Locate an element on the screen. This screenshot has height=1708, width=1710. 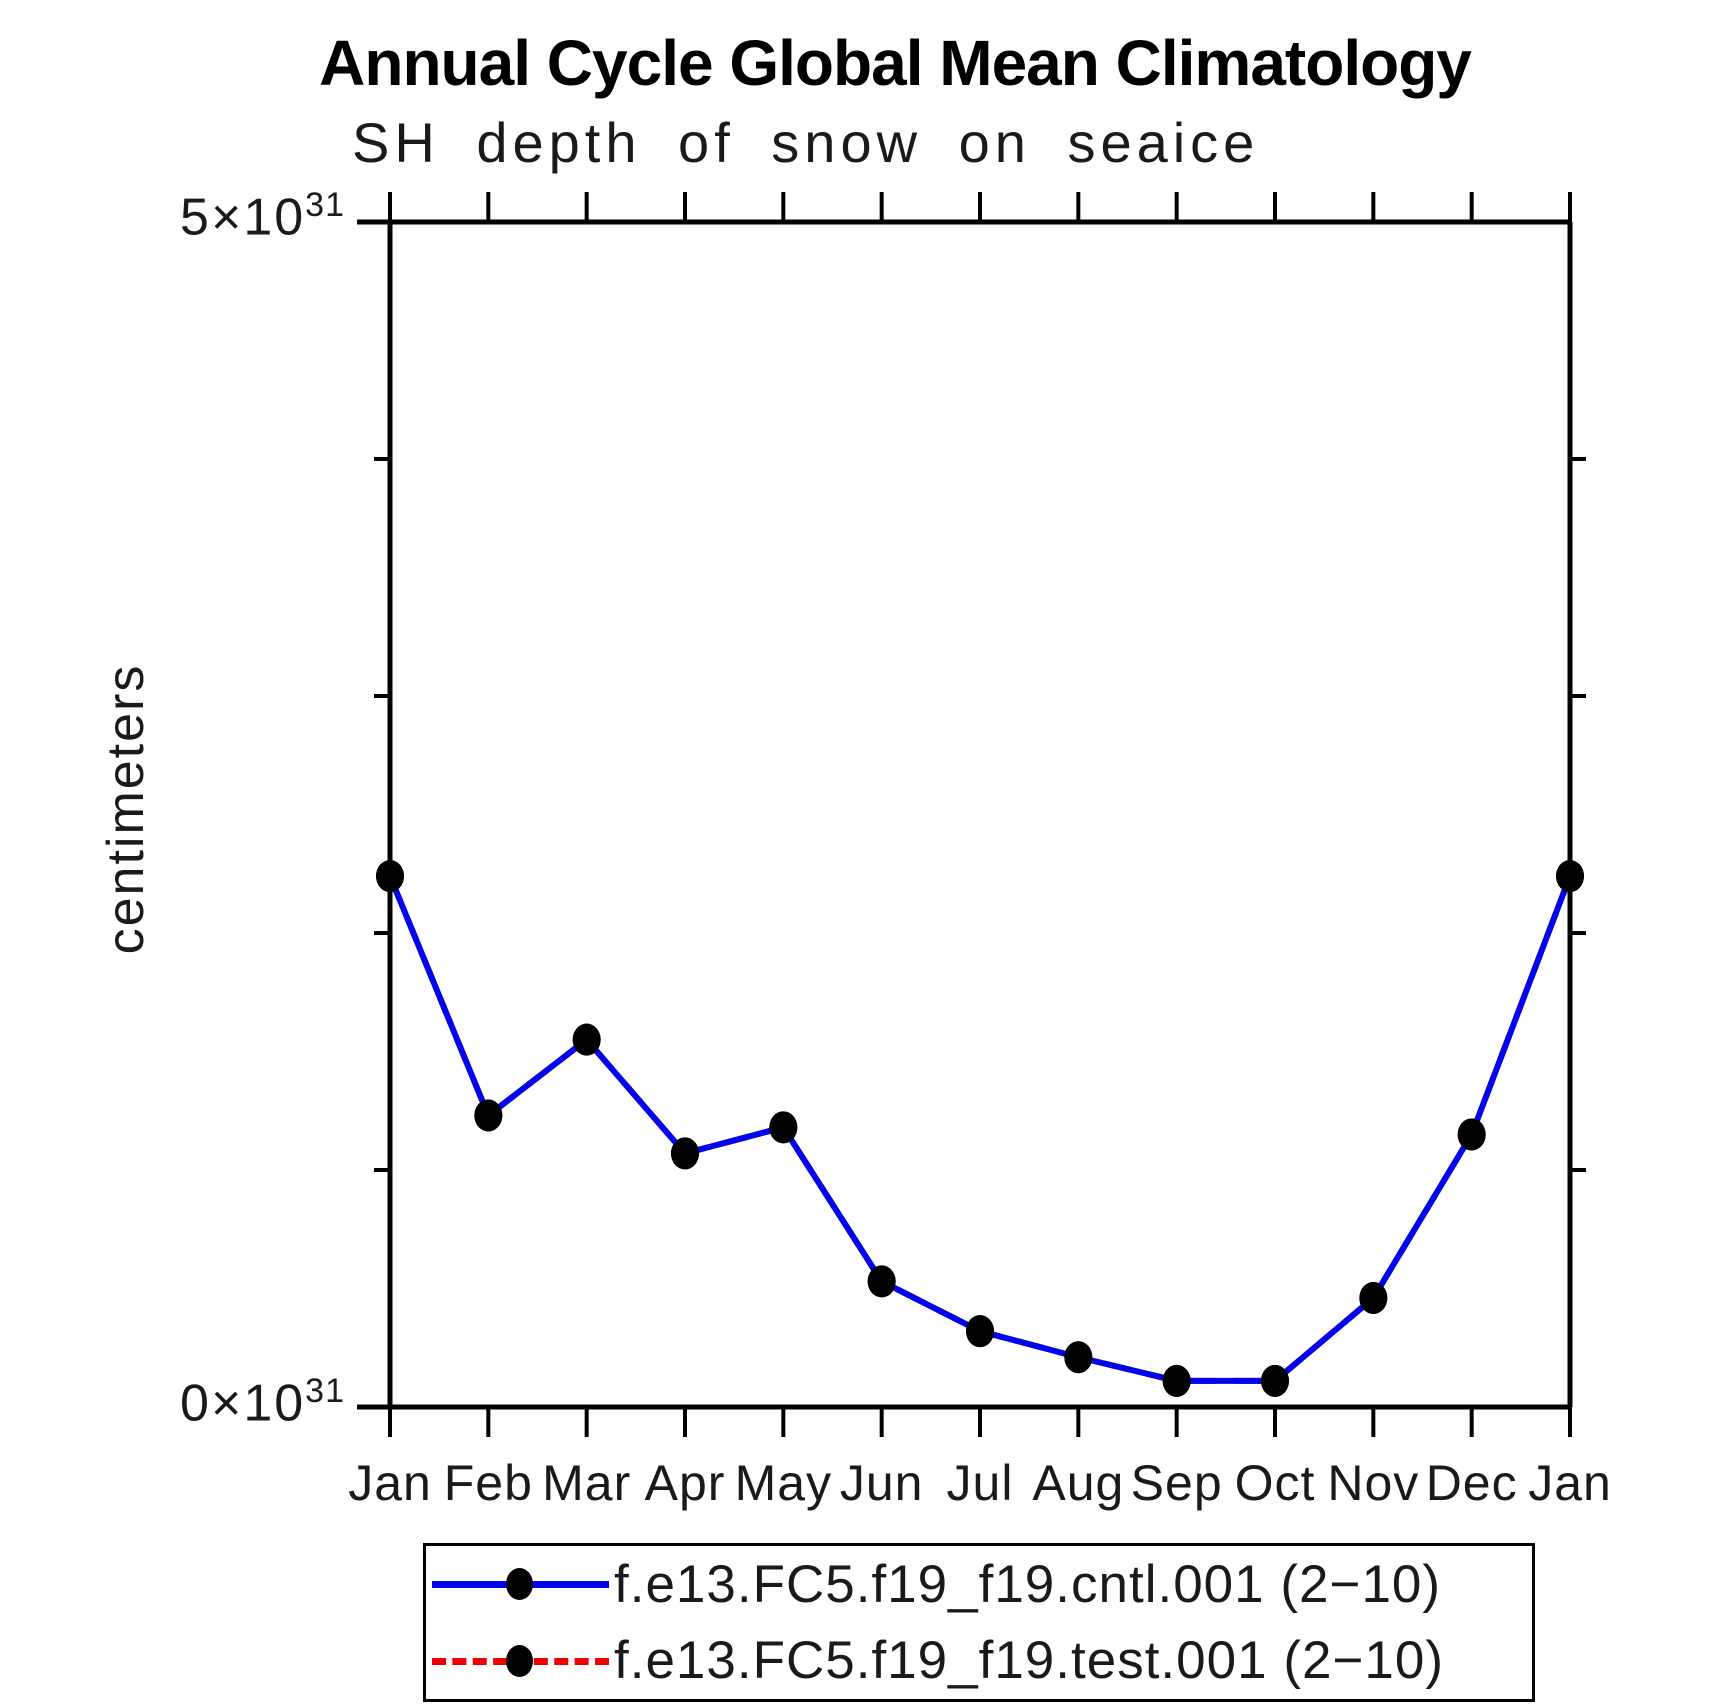
y-axis-min-tick-label: 0×1031 is located at coordinates (217, 1402).